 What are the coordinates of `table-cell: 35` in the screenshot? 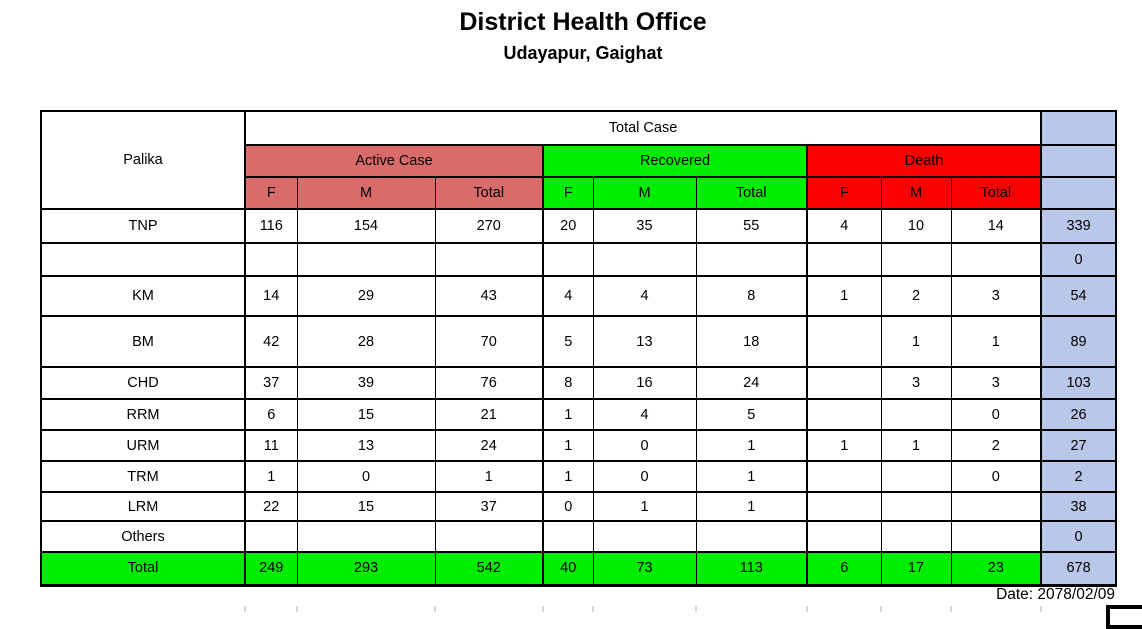 It's located at (644, 226).